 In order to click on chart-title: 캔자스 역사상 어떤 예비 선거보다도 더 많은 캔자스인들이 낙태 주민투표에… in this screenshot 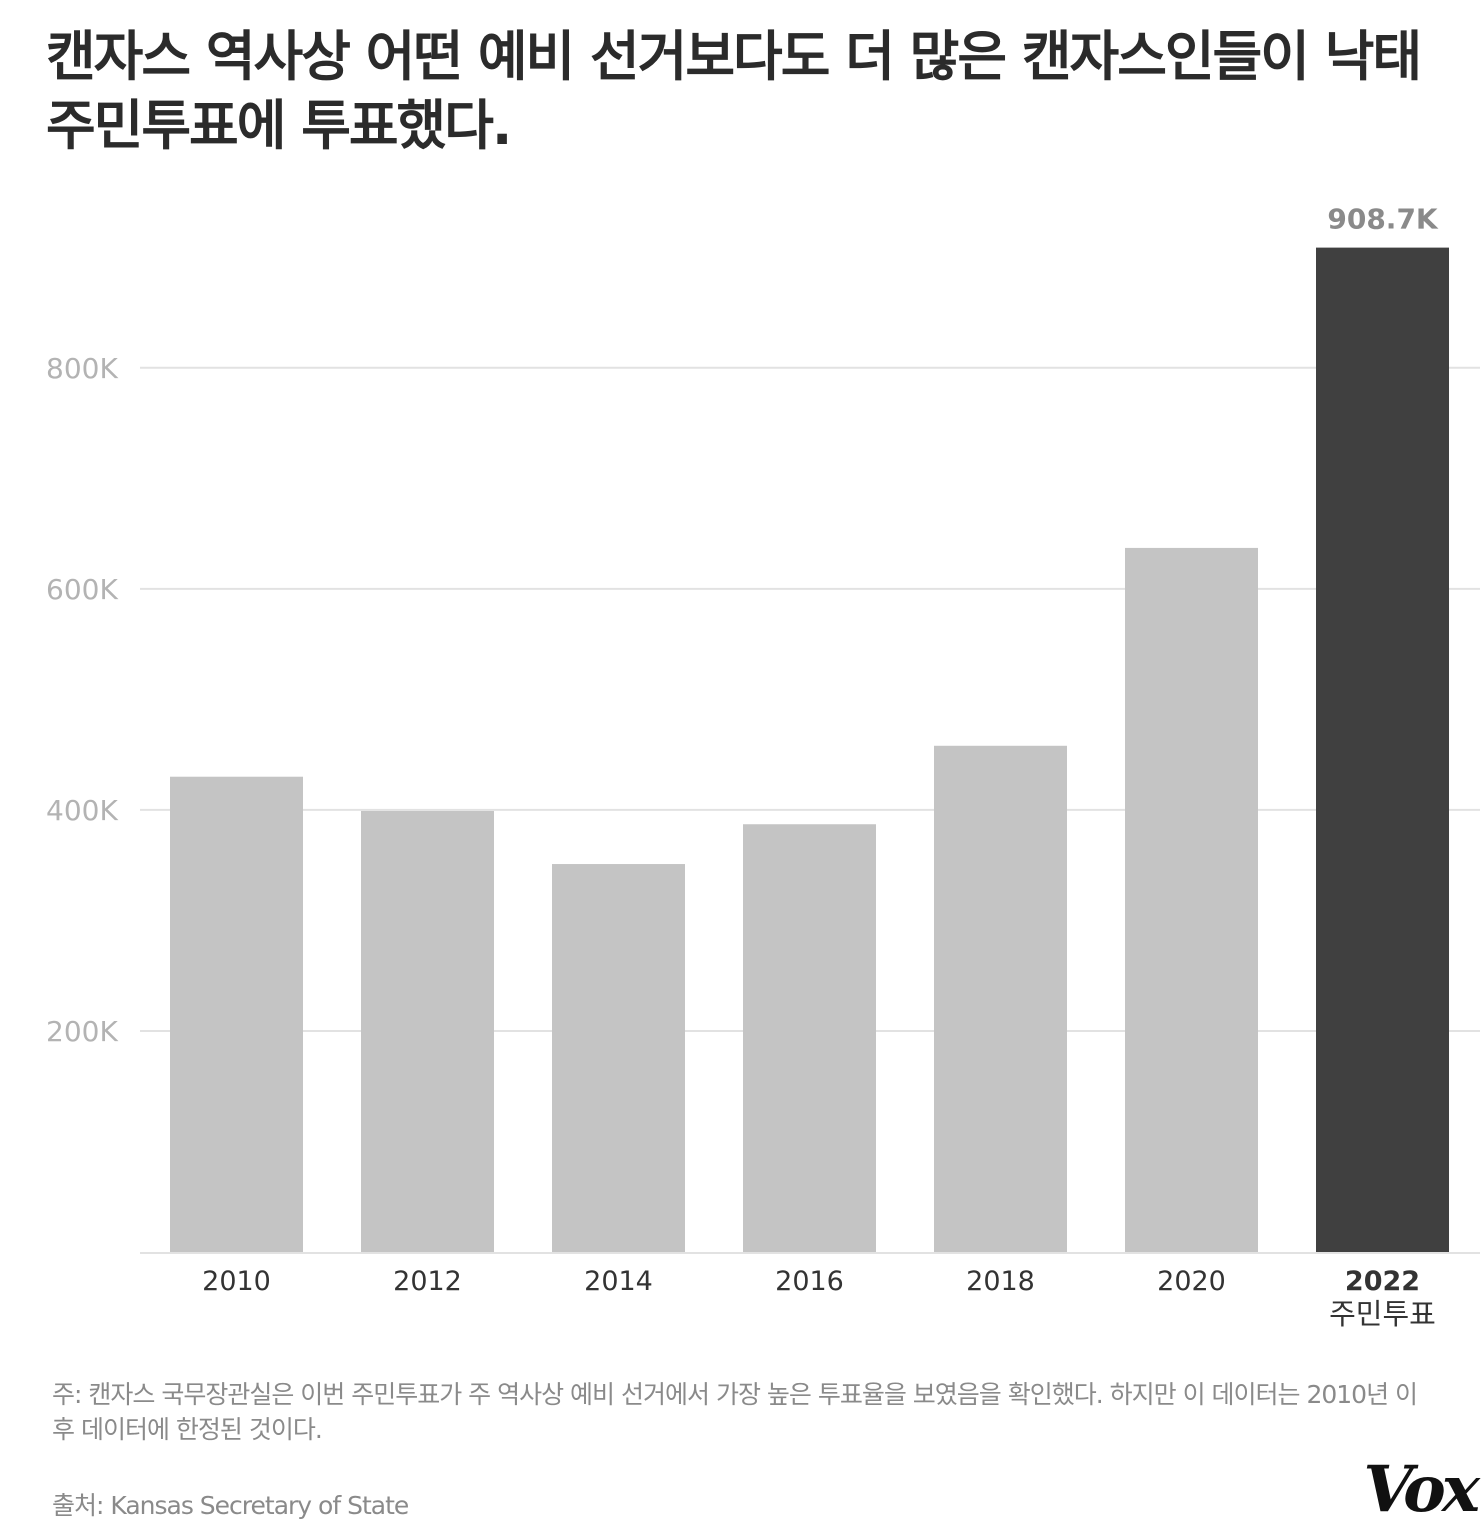, I will do `click(734, 91)`.